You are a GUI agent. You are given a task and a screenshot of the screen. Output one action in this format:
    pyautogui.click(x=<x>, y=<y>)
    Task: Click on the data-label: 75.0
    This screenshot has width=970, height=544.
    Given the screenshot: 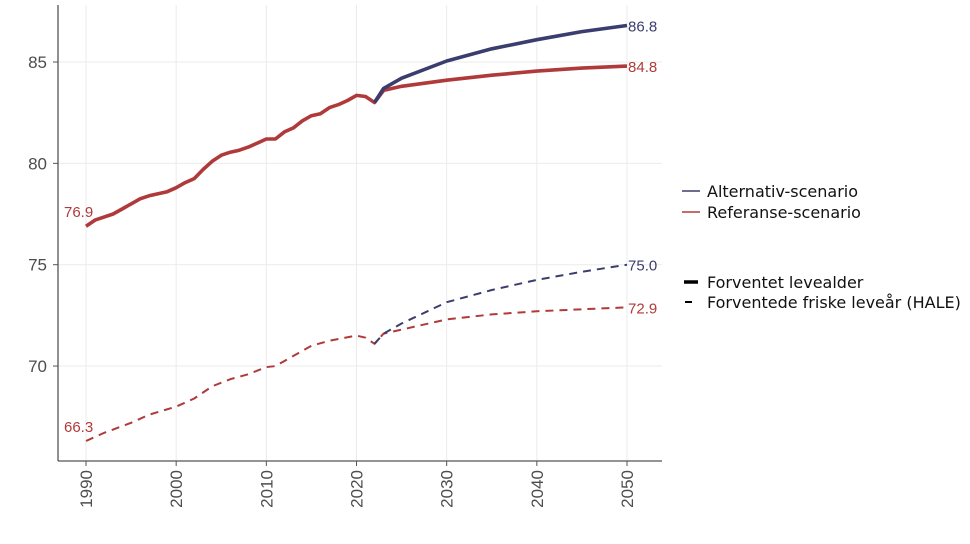 What is the action you would take?
    pyautogui.click(x=642, y=266)
    